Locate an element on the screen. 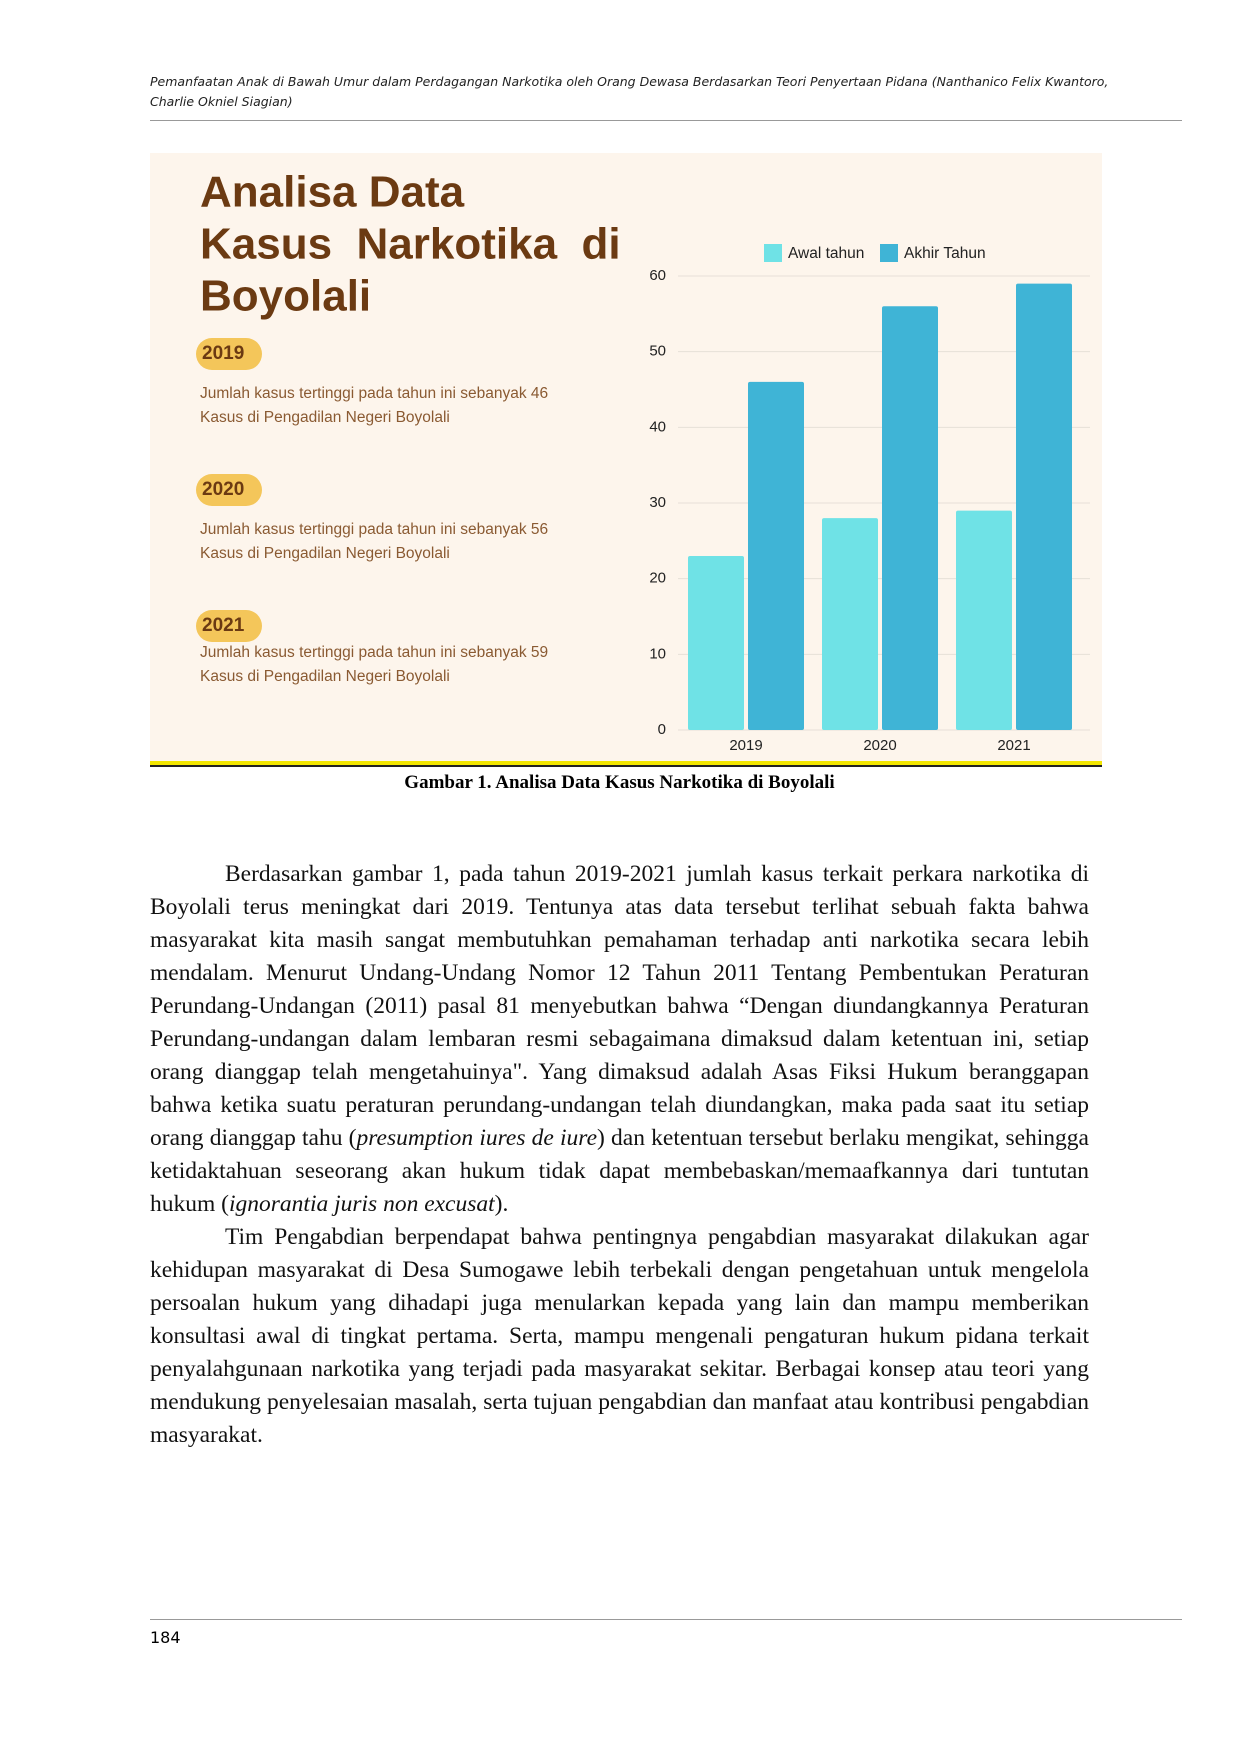 The width and height of the screenshot is (1240, 1754). year-badge-label: 2020 is located at coordinates (223, 489).